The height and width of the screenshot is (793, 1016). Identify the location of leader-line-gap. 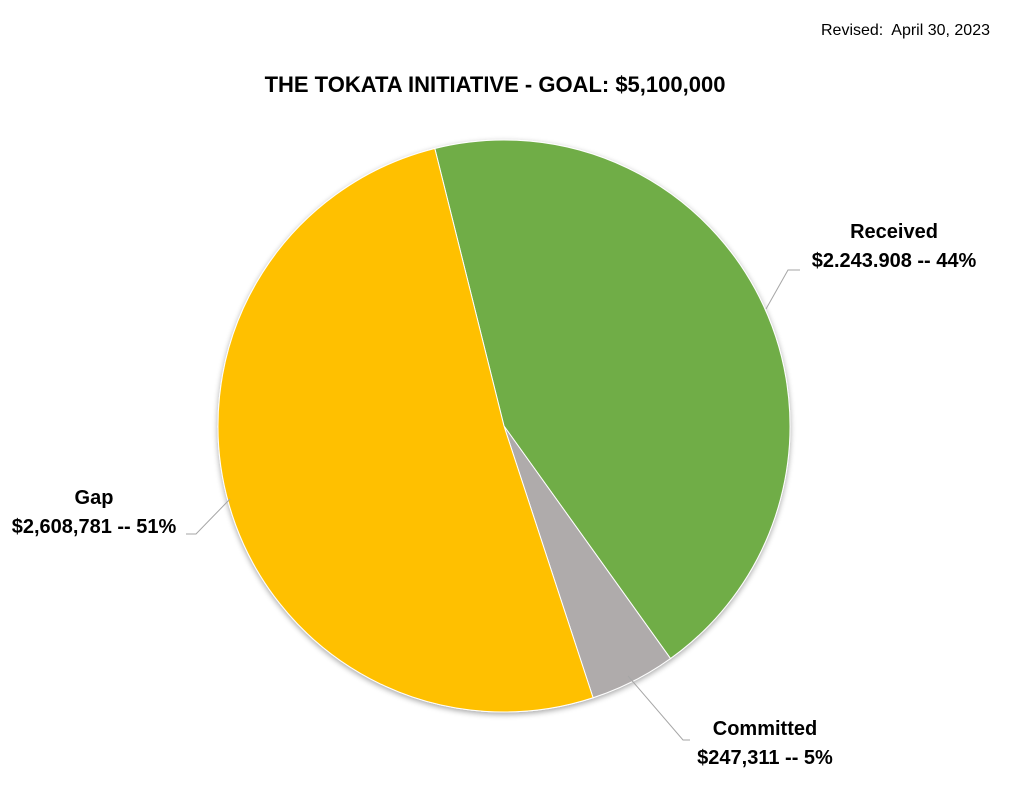
(208, 516).